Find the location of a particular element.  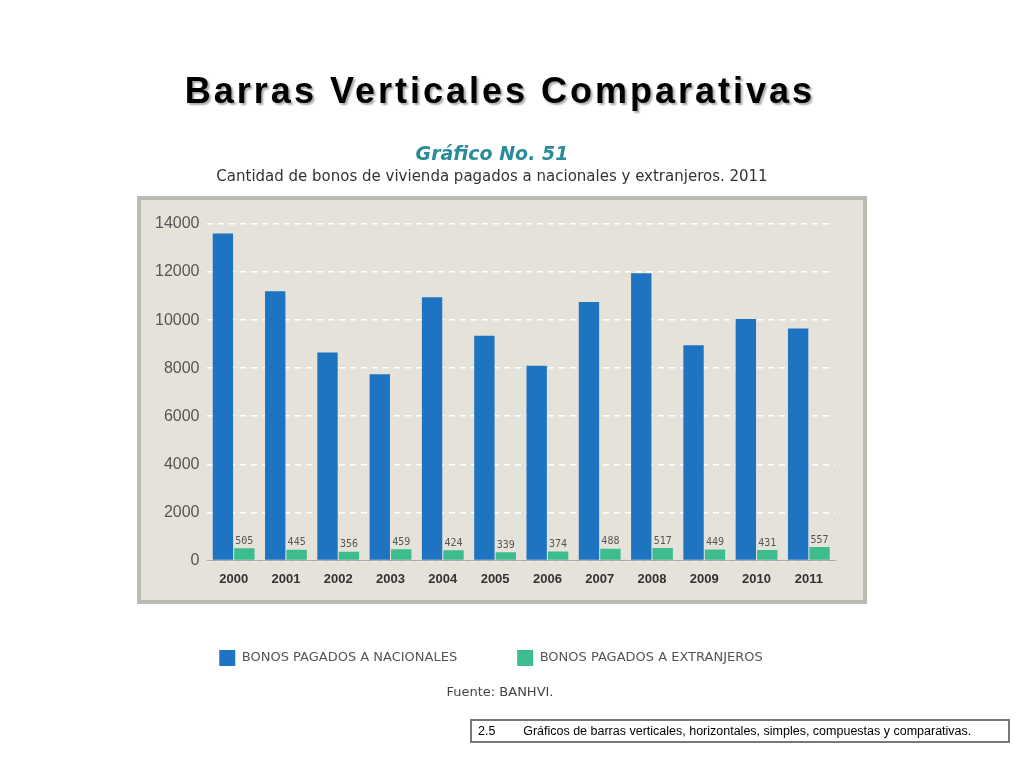

y-tick-label: 12000 is located at coordinates (177, 271).